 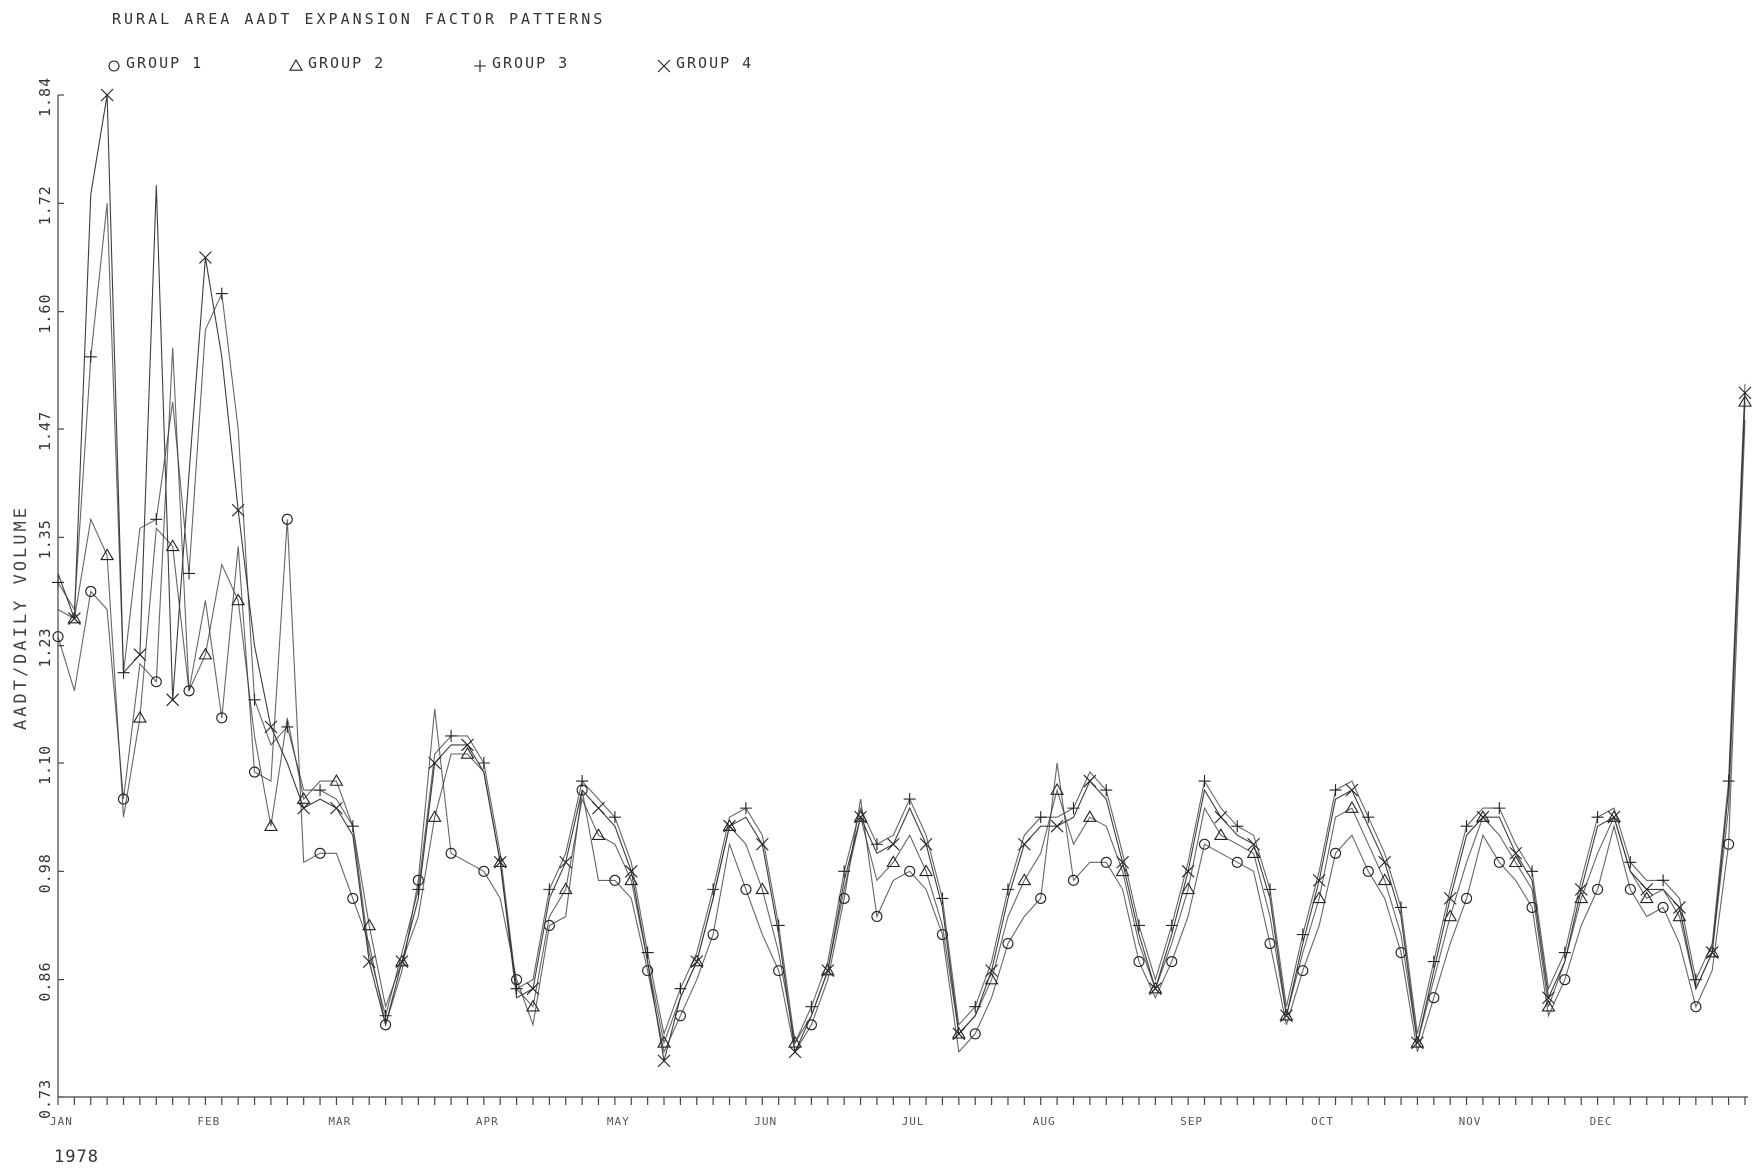 I want to click on y-tick-label: 0.73, so click(x=45, y=1099).